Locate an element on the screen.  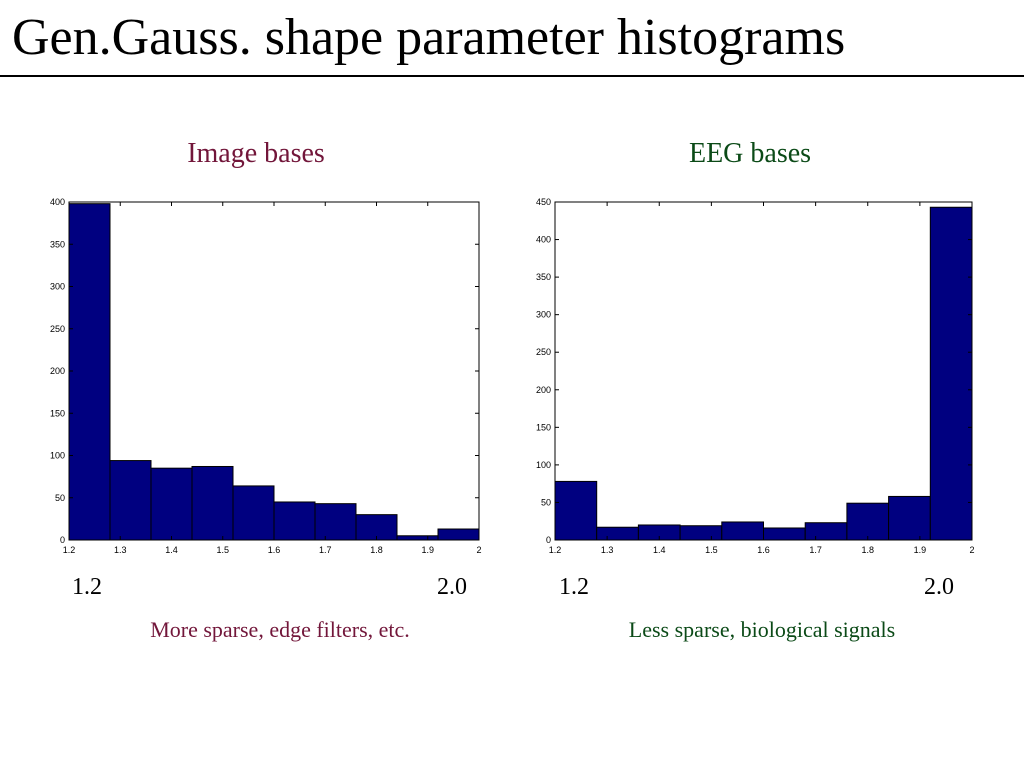
left-caption: More sparse, edge filters, etc. is located at coordinates (280, 629).